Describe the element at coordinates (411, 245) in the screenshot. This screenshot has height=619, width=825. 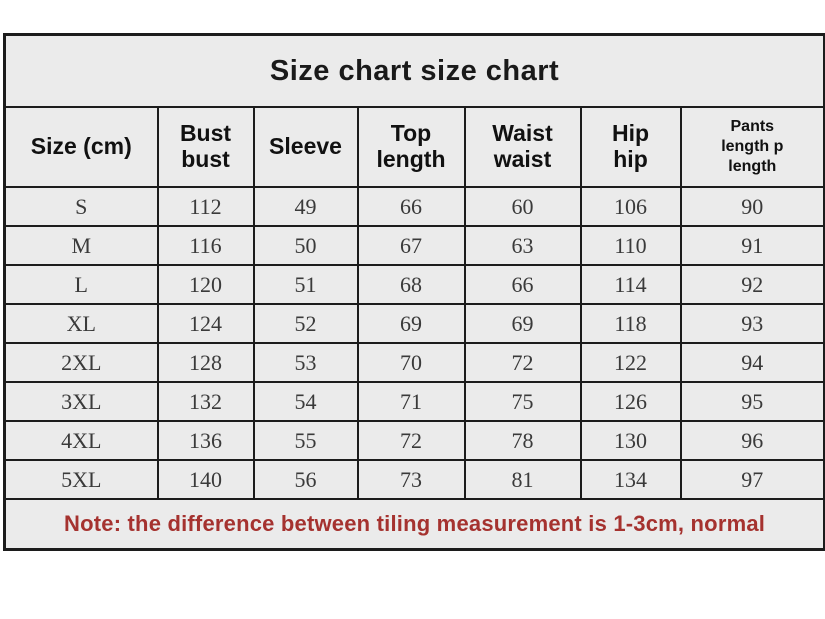
I see `value-cell: 67` at that location.